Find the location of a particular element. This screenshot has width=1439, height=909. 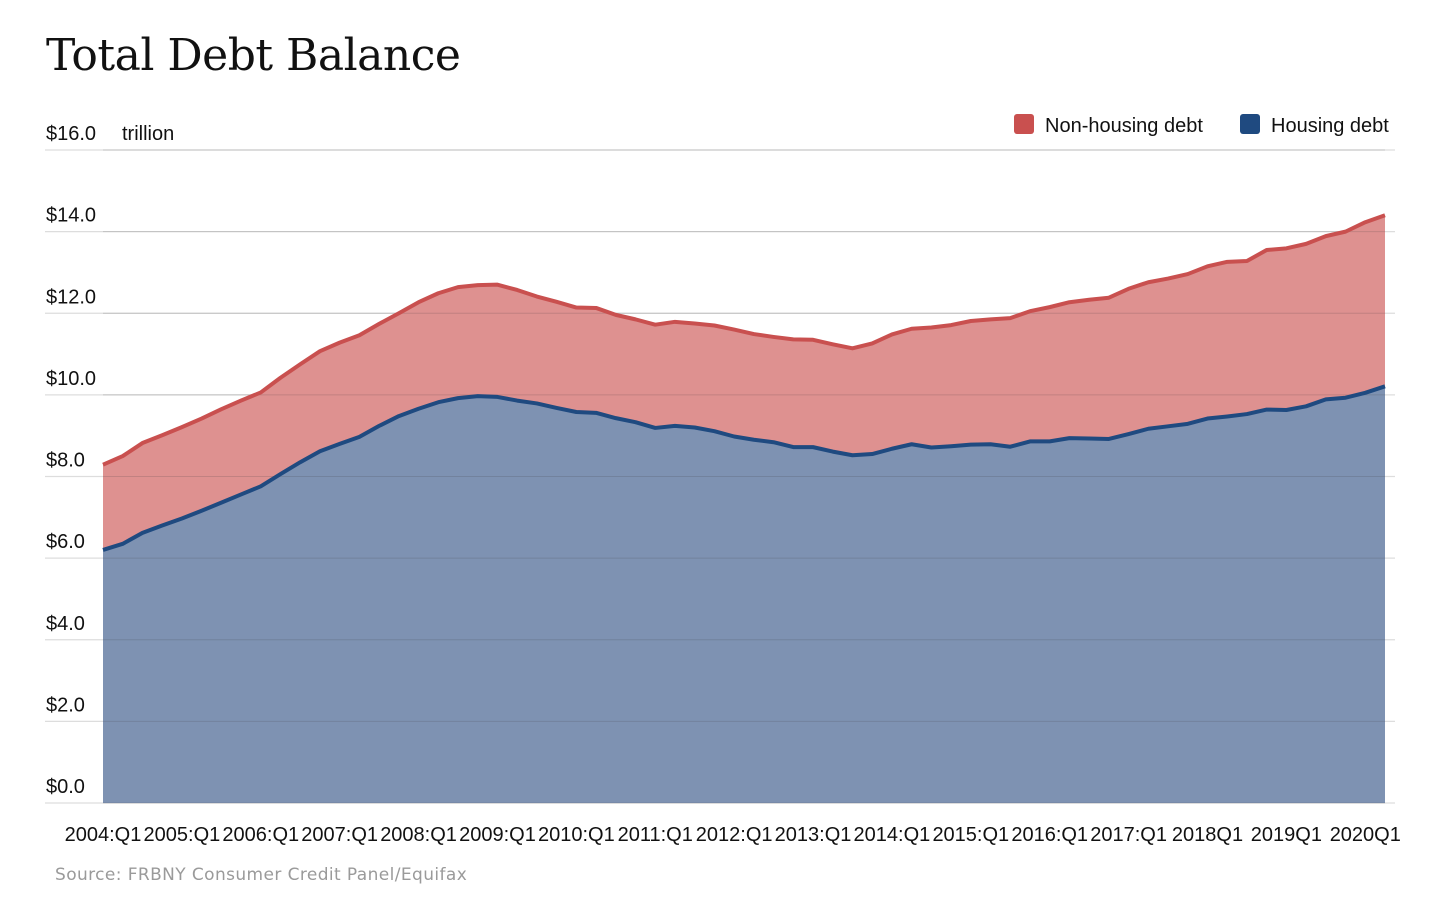

x-tick-label: 2004:Q1 is located at coordinates (103, 835).